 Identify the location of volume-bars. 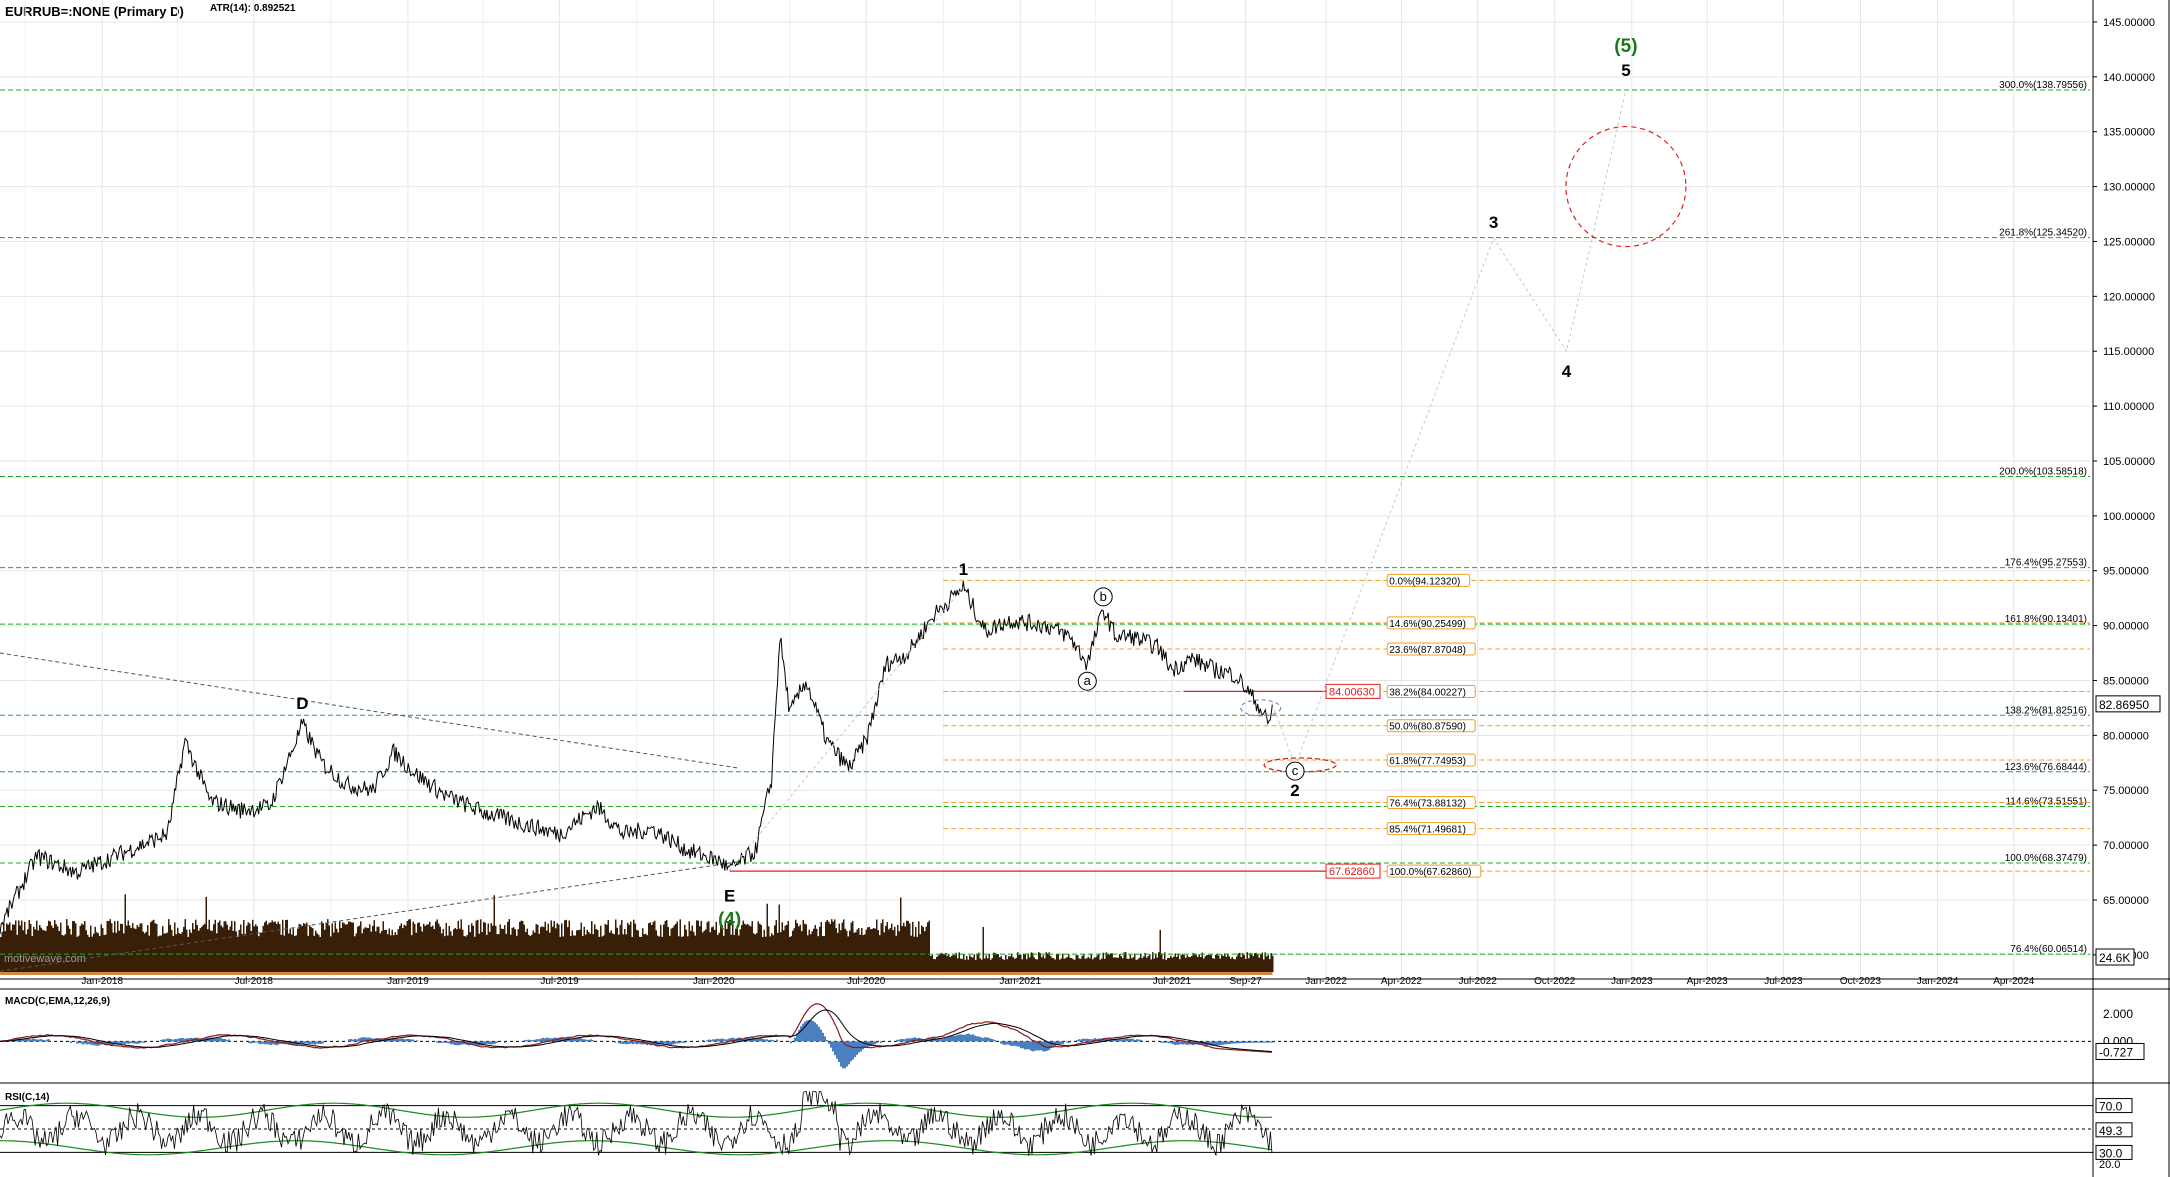
(637, 934).